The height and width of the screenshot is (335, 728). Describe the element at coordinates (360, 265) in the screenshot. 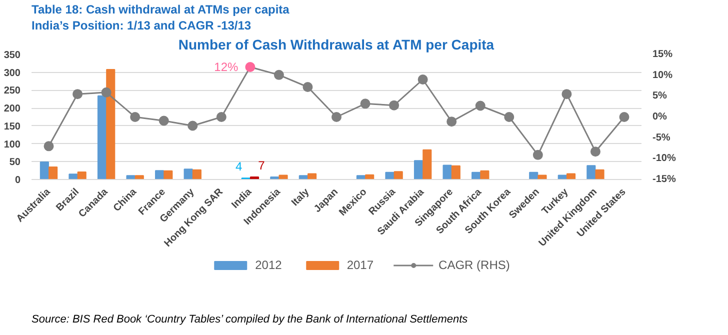

I see `legend-label: 2017` at that location.